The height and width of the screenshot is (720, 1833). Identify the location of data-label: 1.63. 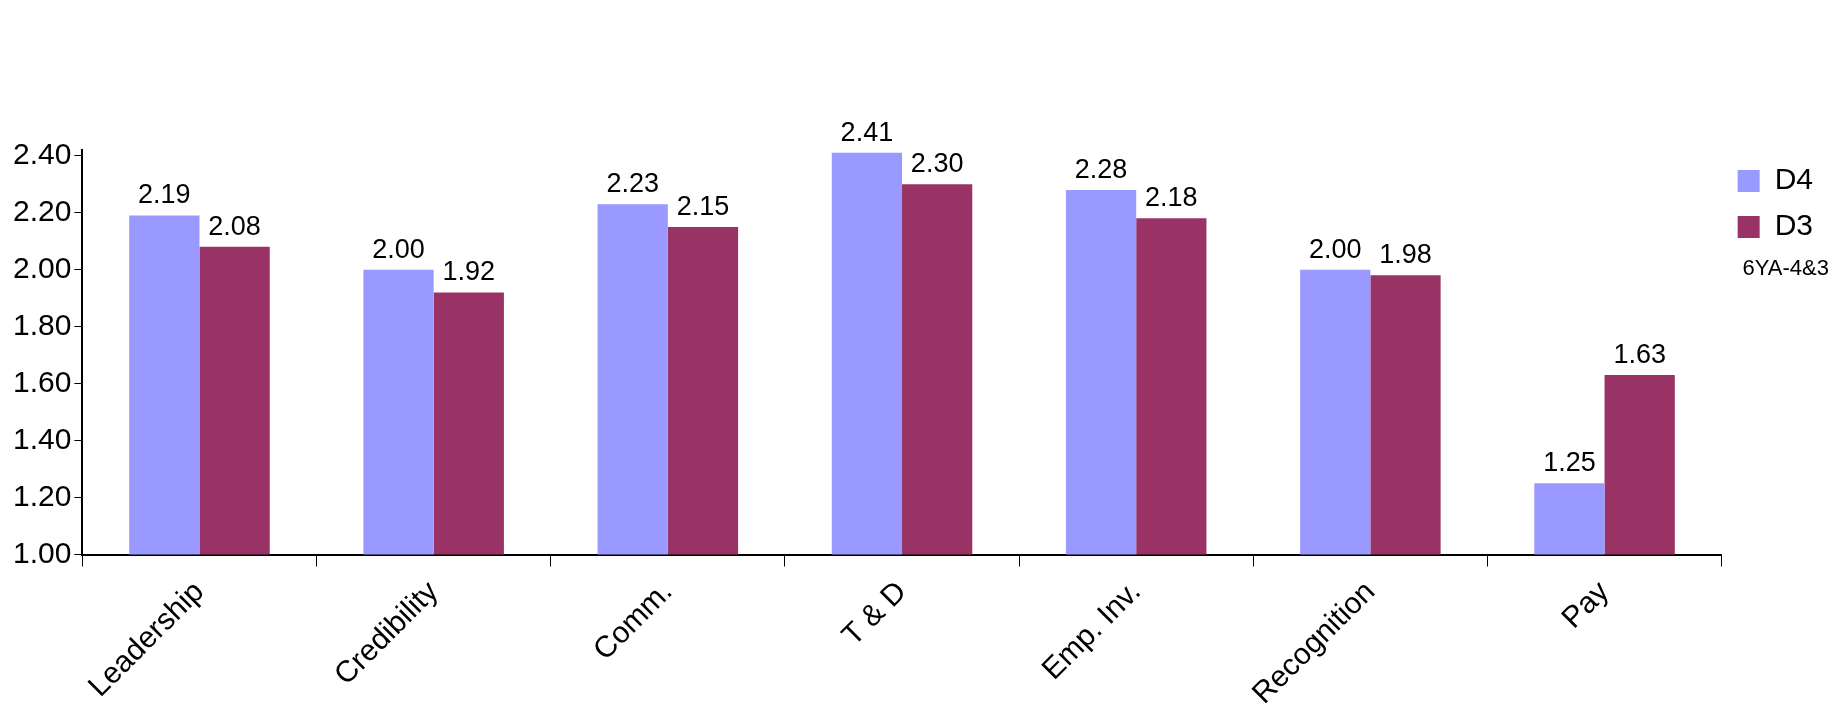
(1639, 354).